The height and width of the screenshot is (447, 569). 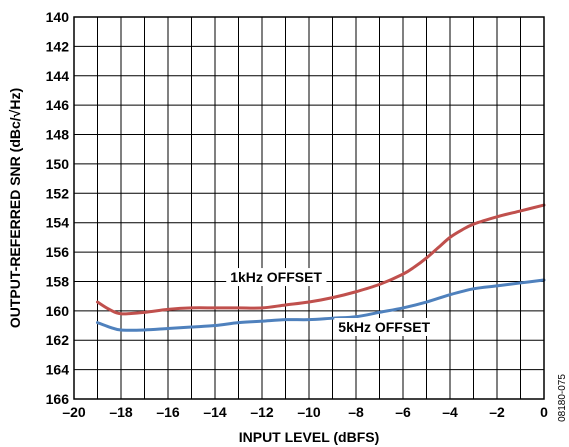 What do you see at coordinates (309, 437) in the screenshot?
I see `x-axis-label: INPUT LEVEL (dBFS)` at bounding box center [309, 437].